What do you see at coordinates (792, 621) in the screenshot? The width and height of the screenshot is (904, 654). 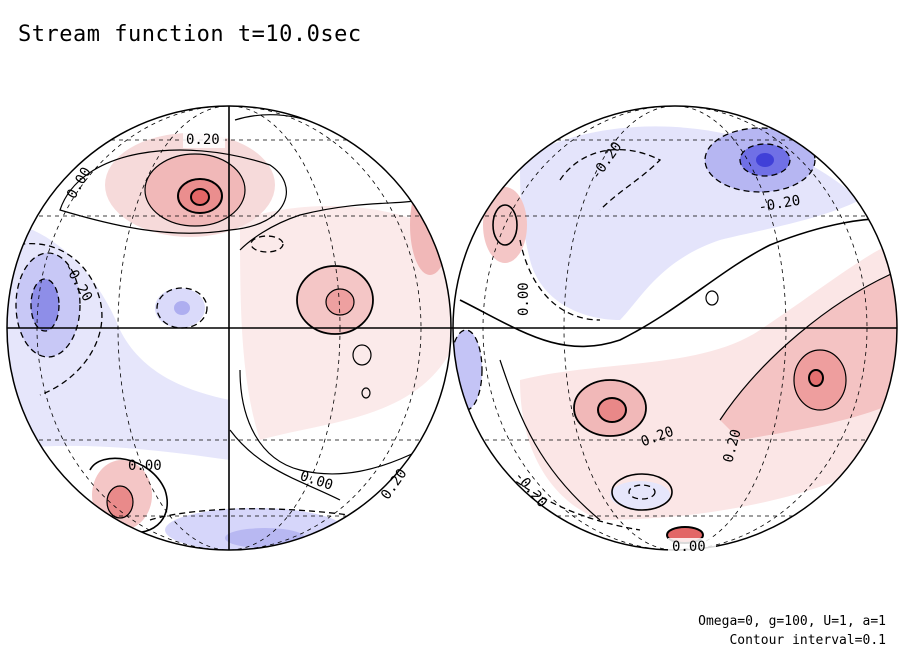 I see `parameters-text: Omega=0, g=100, U=1, a=1` at bounding box center [792, 621].